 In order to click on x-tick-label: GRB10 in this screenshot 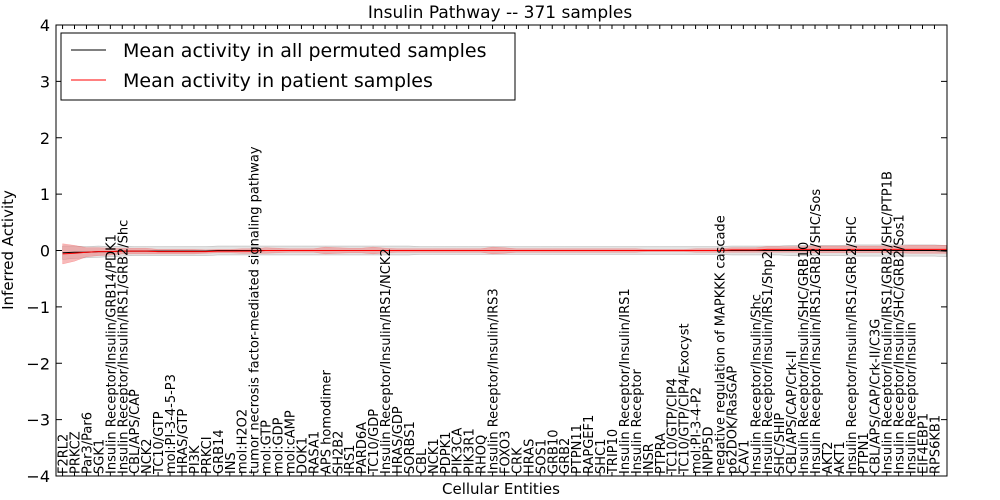, I will do `click(553, 451)`.